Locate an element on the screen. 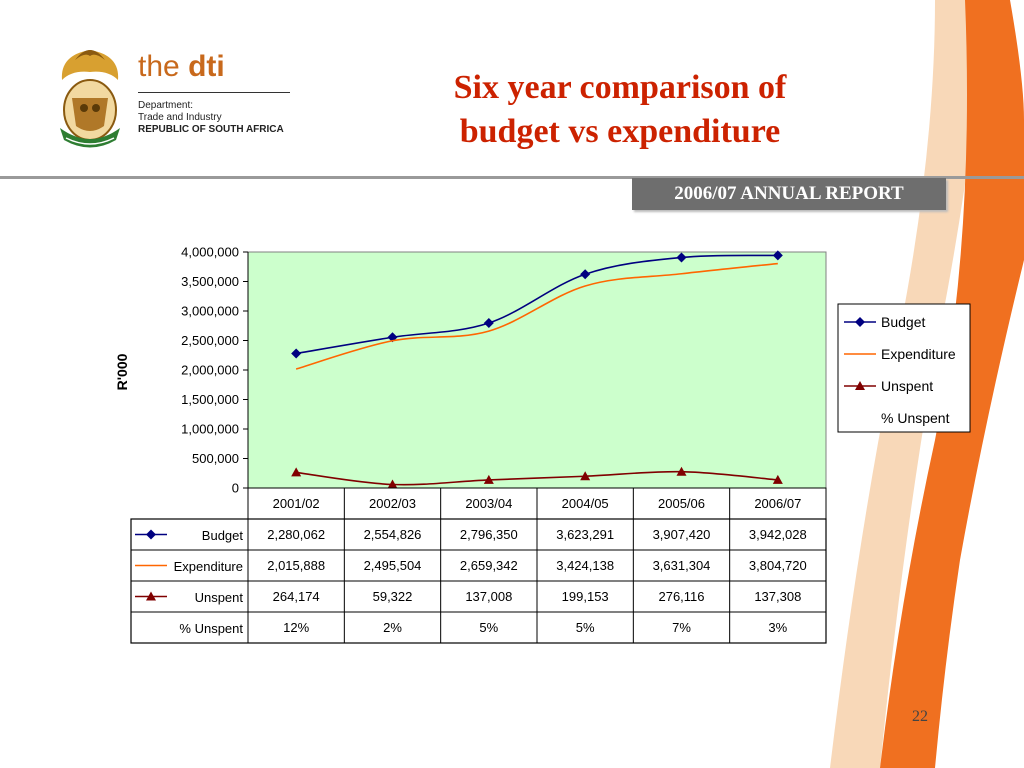  legend-label-budget: Budget is located at coordinates (903, 322).